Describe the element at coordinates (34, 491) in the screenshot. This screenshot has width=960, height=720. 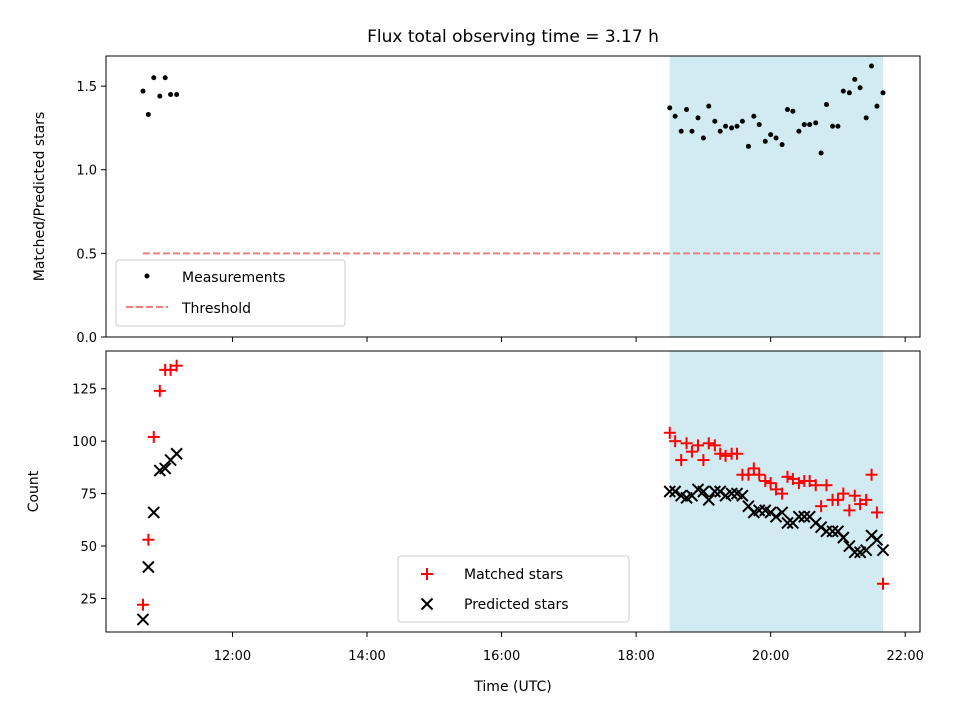
I see `count-y-axis-label: Count` at that location.